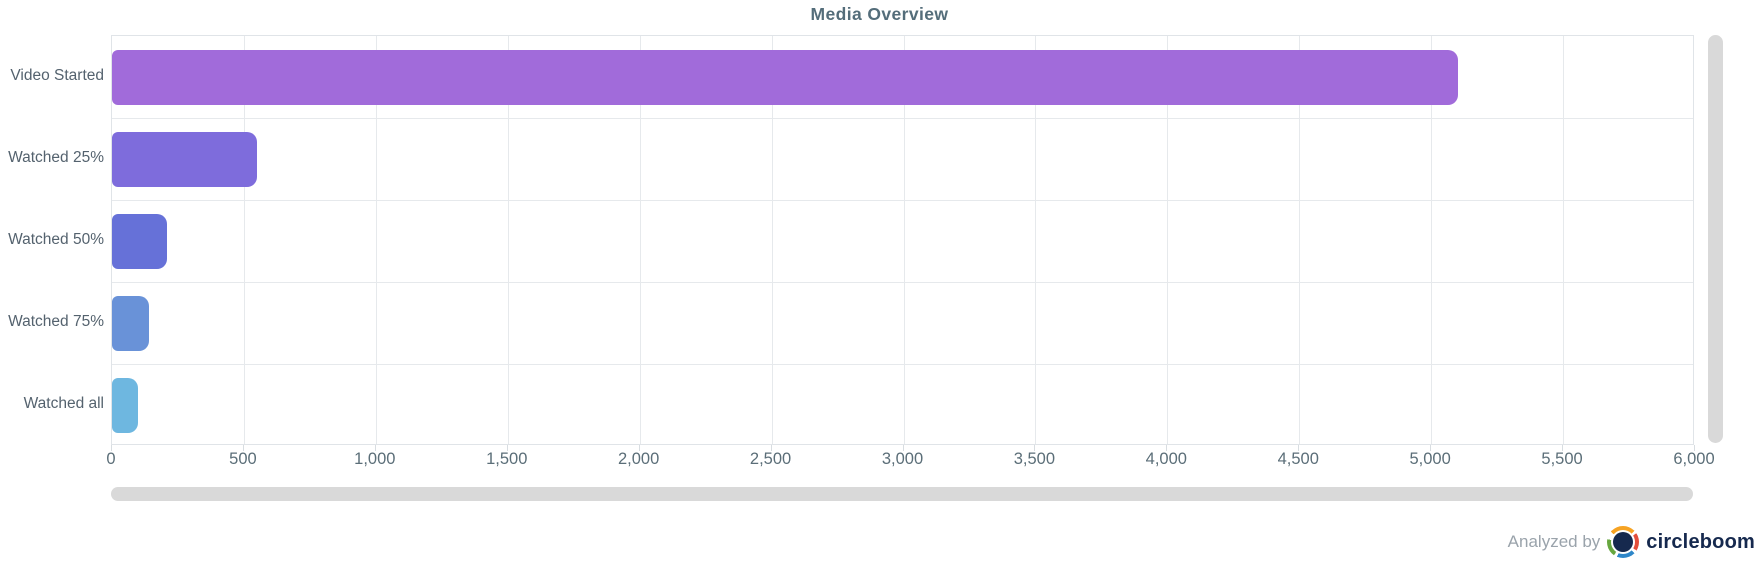 The height and width of the screenshot is (562, 1759). I want to click on category-label: Watched 25%, so click(56, 157).